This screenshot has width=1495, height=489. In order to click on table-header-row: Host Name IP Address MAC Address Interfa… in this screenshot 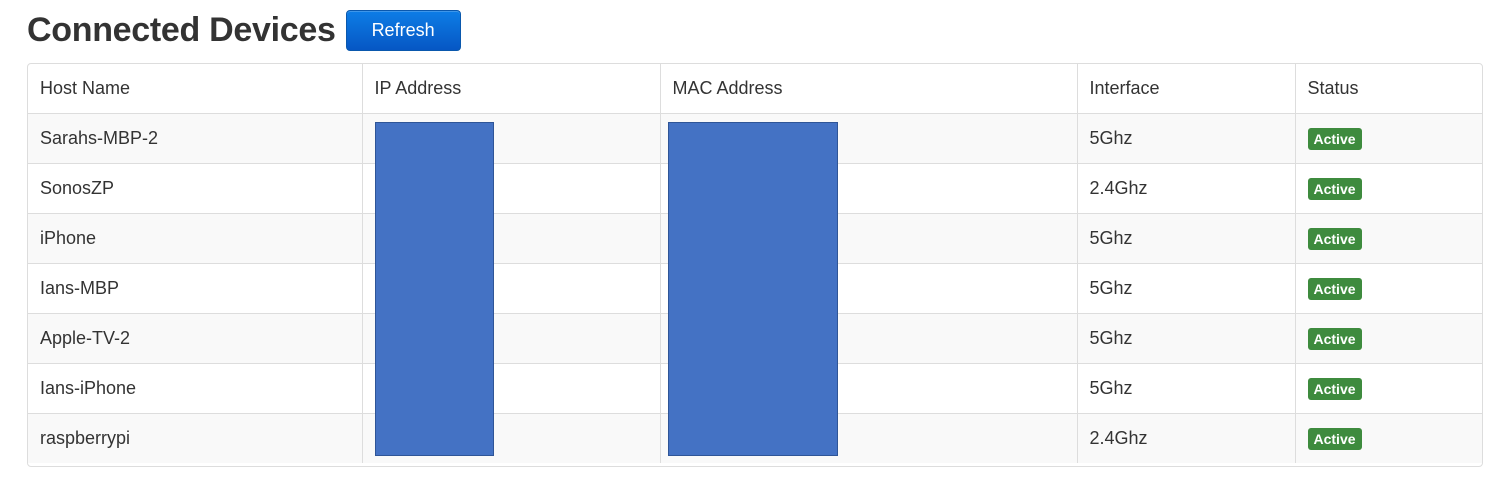, I will do `click(755, 89)`.